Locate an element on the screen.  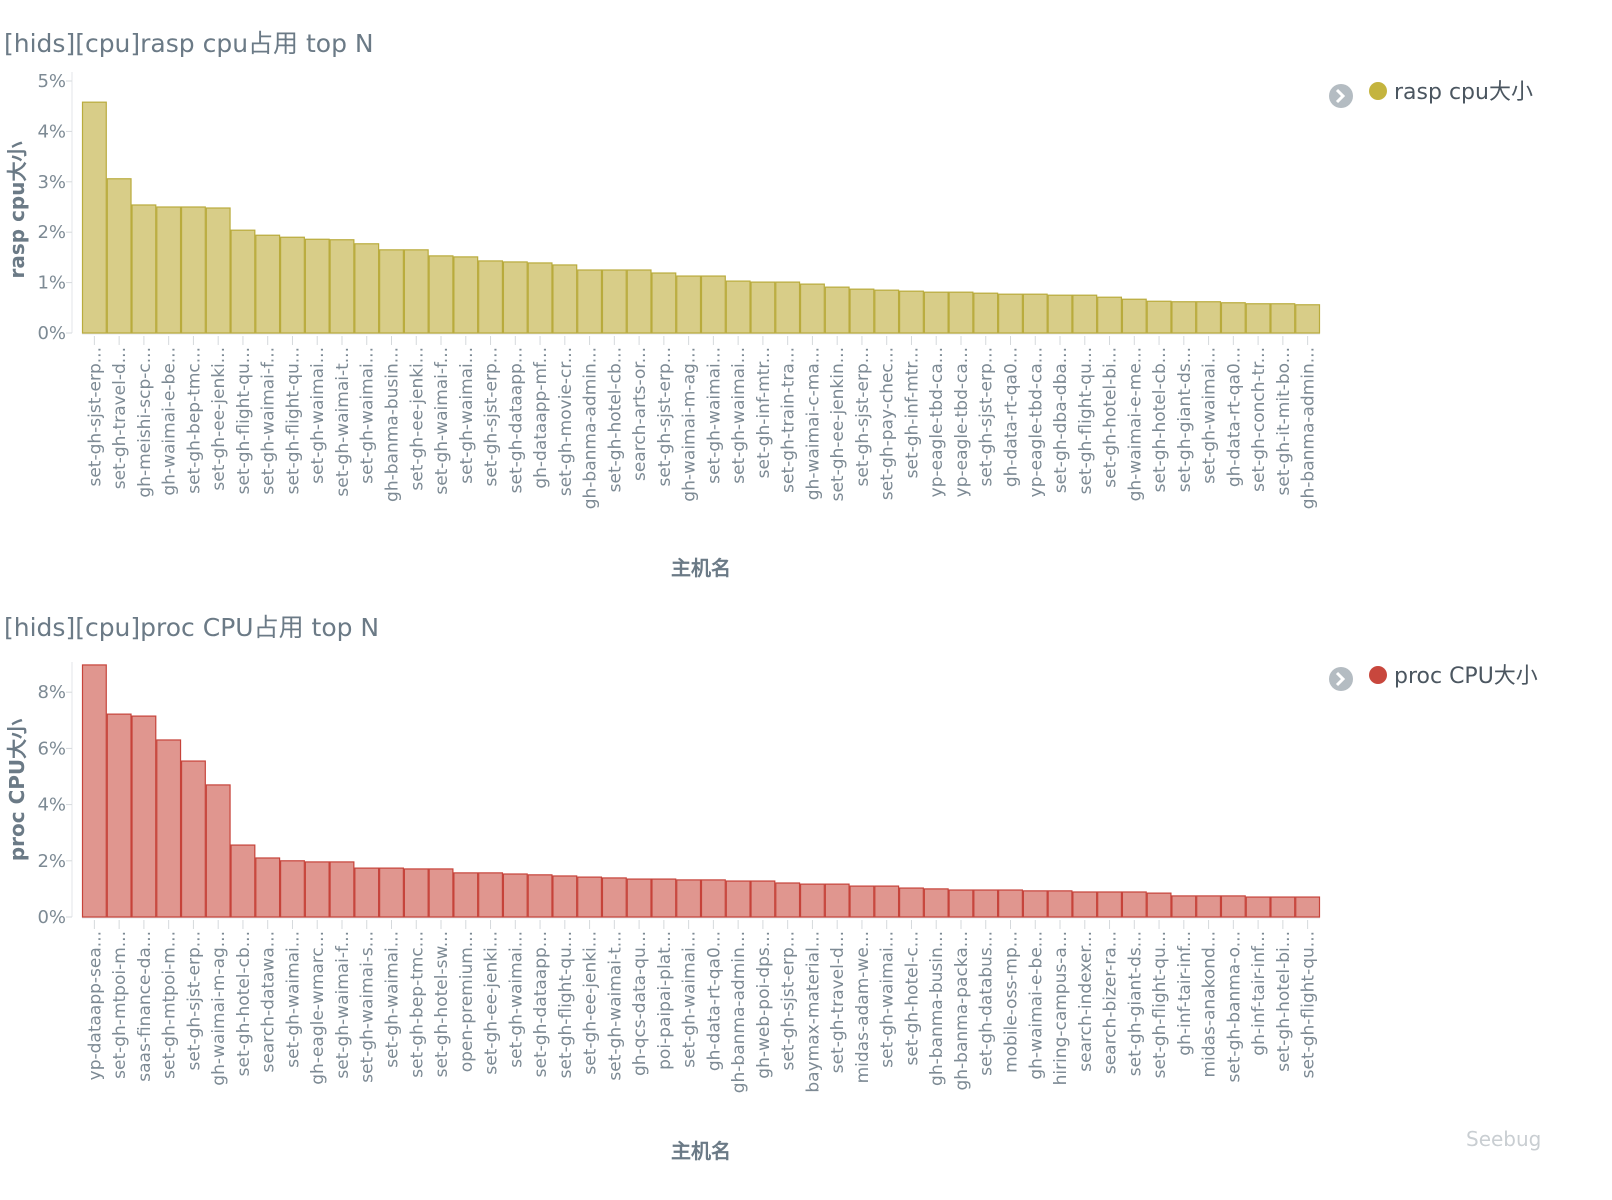
legend: rasp cpu大小 is located at coordinates (1431, 94).